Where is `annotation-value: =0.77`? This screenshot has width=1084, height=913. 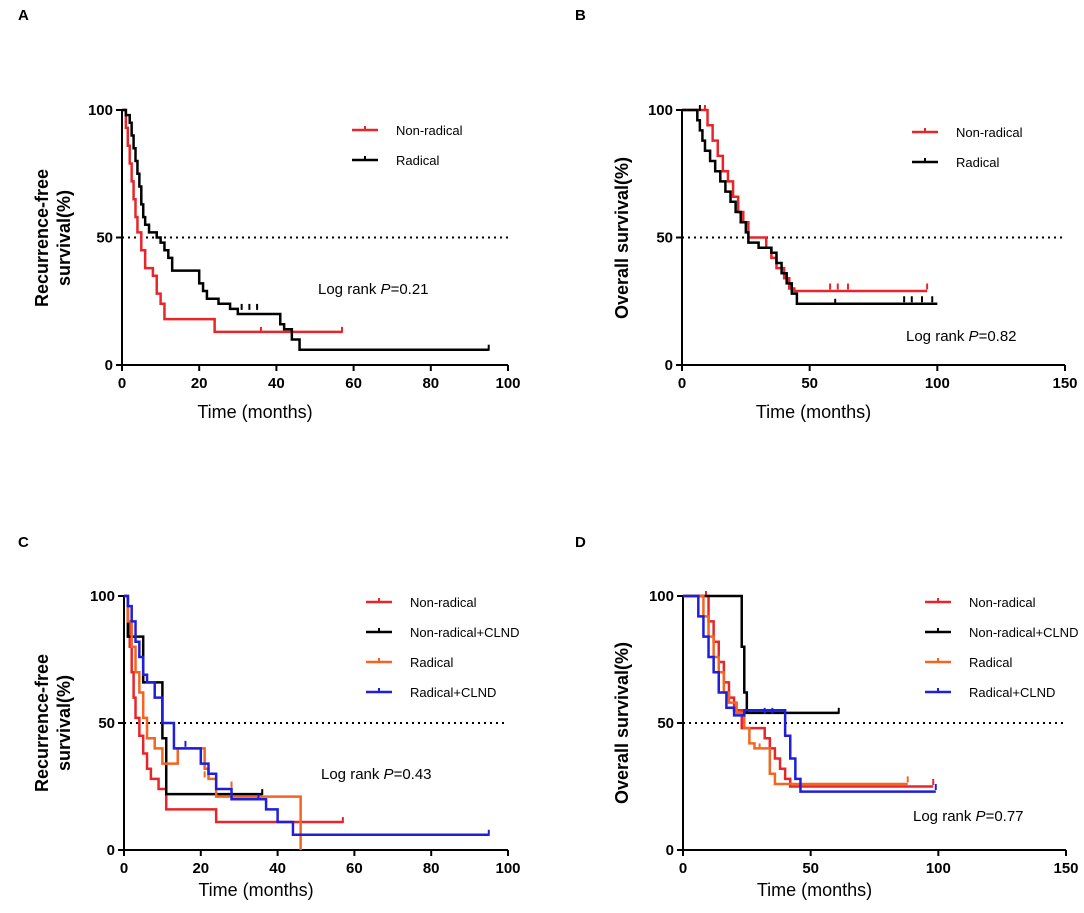 annotation-value: =0.77 is located at coordinates (1005, 816).